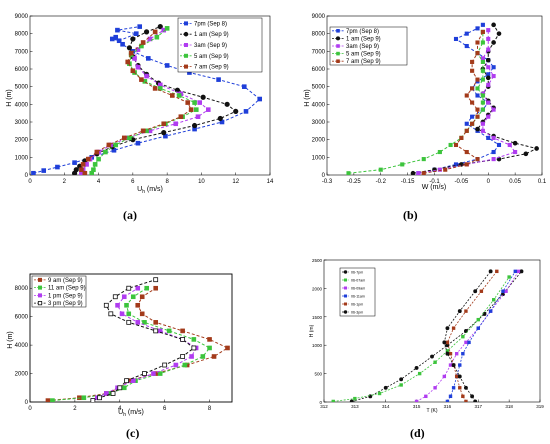 Image resolution: width=550 pixels, height=444 pixels. Describe the element at coordinates (201, 182) in the screenshot. I see `x-tick-label: 10` at that location.